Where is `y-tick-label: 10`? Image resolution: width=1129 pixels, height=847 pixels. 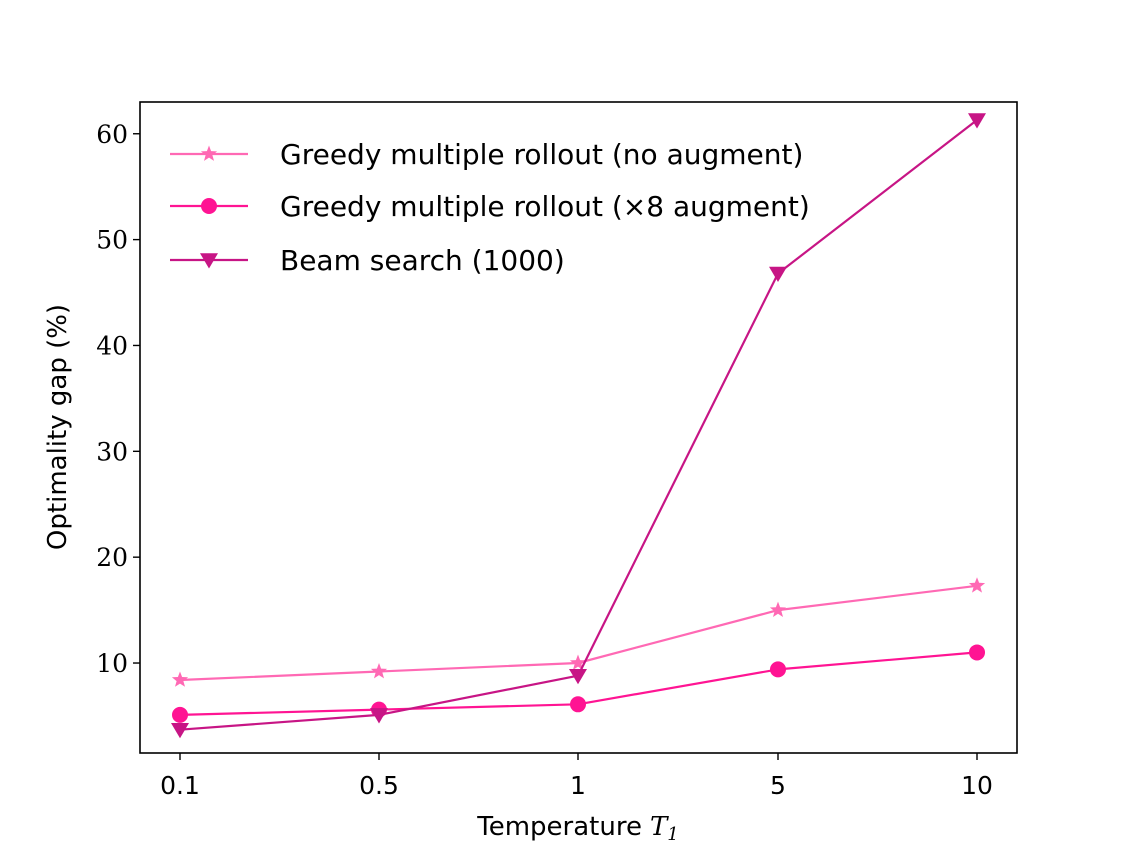
y-tick-label: 10 is located at coordinates (112, 663).